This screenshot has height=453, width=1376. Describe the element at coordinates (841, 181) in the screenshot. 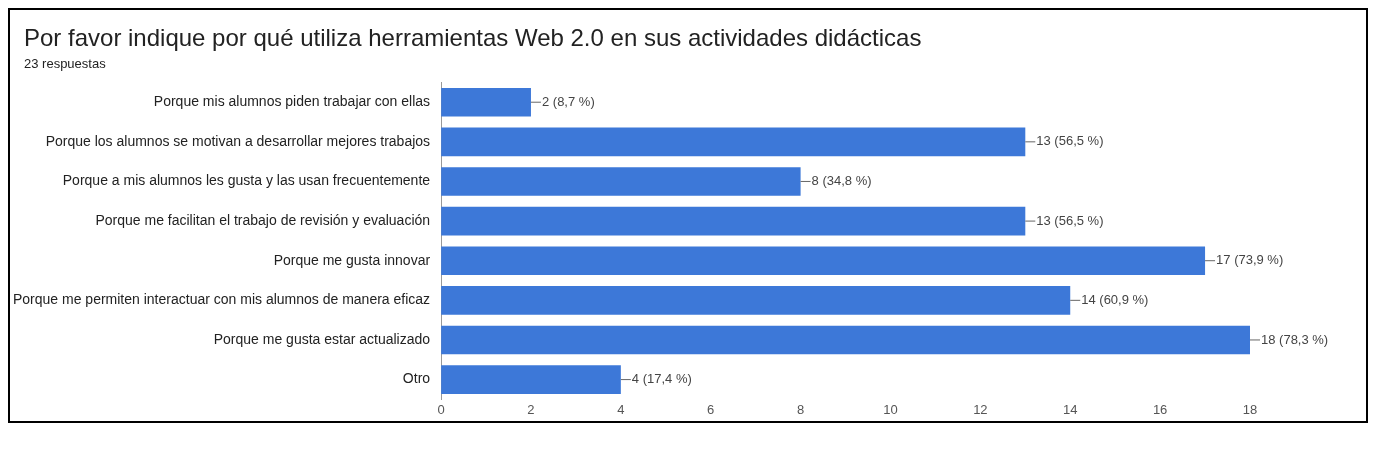

I see `data-label: 8 (34,8 %)` at that location.